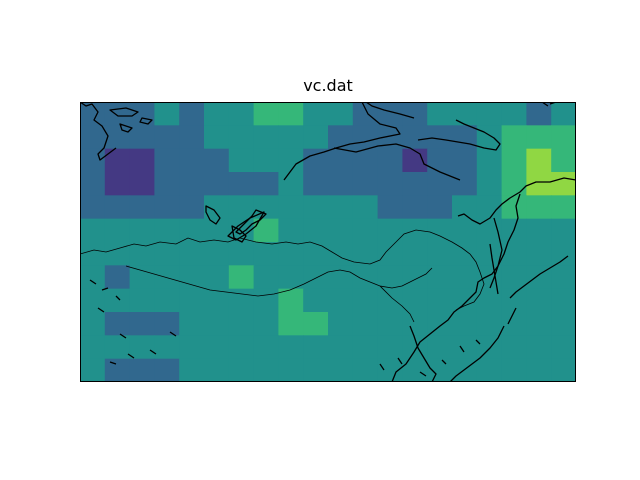 The image size is (640, 480). I want to click on country-borders, so click(282, 276).